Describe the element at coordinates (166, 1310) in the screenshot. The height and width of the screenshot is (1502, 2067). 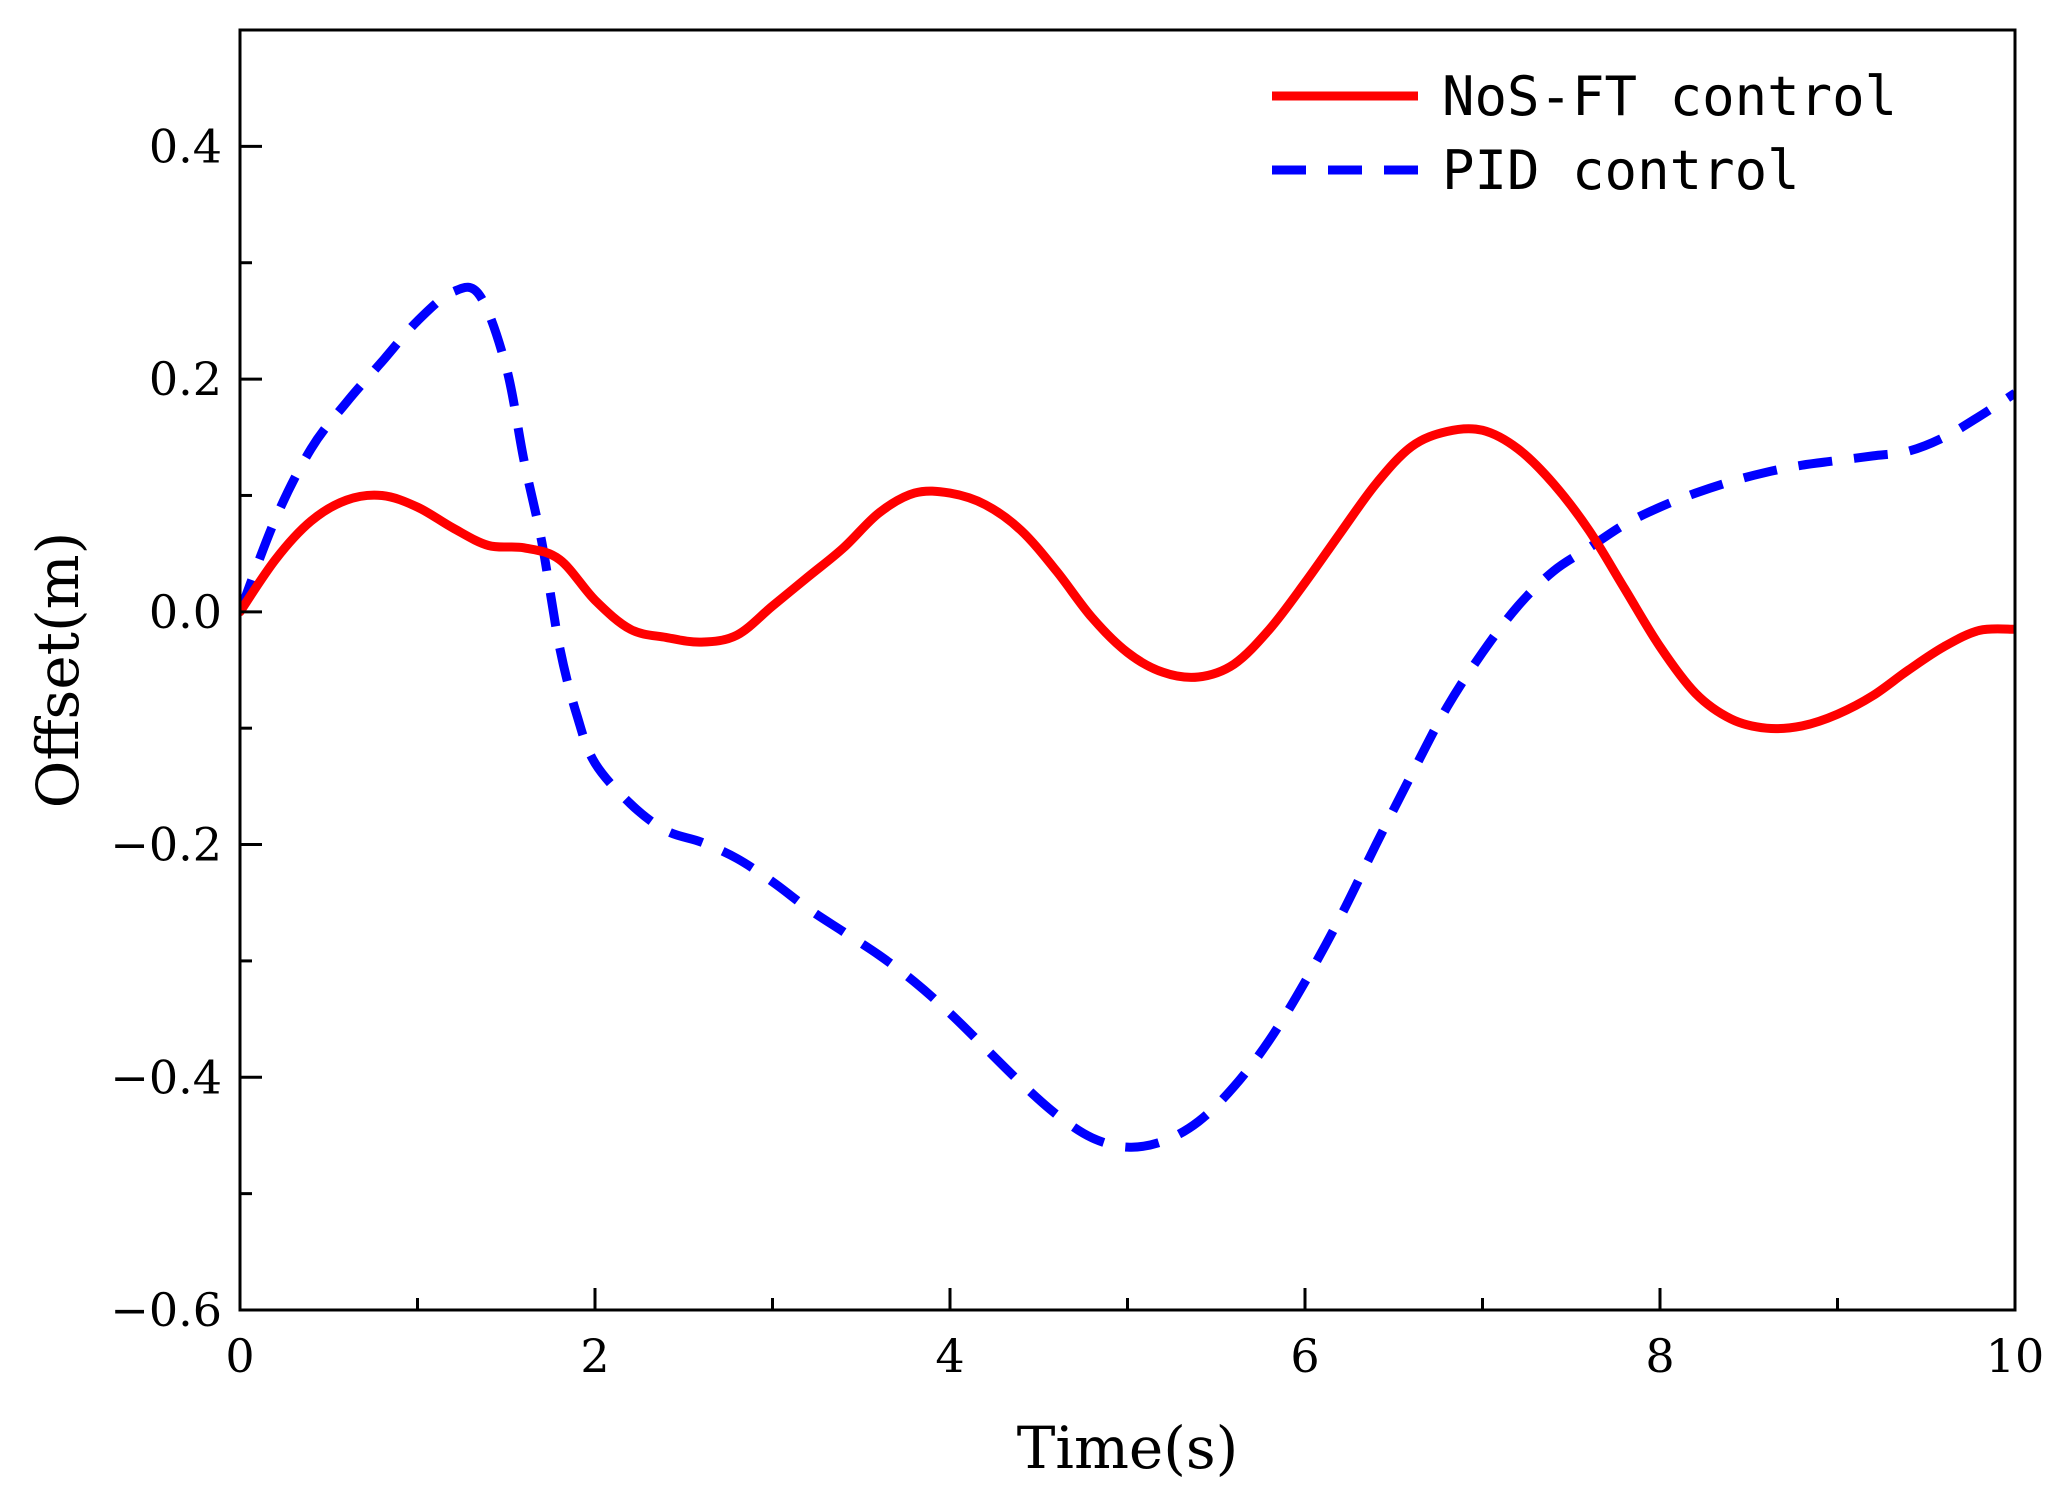
I see `y-tick-label: −0.6` at that location.